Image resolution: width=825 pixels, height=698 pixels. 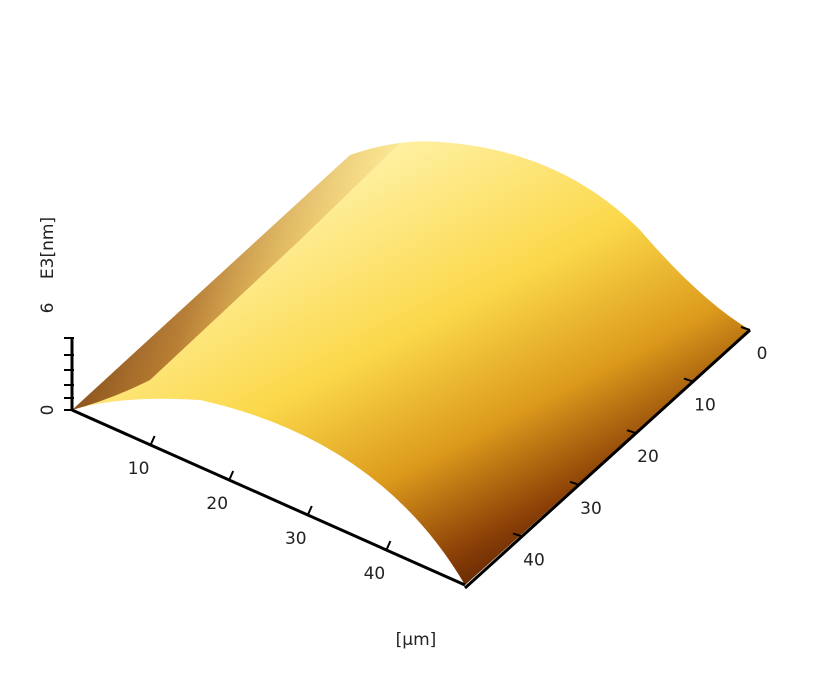 What do you see at coordinates (48, 410) in the screenshot?
I see `z-tick-label: 0` at bounding box center [48, 410].